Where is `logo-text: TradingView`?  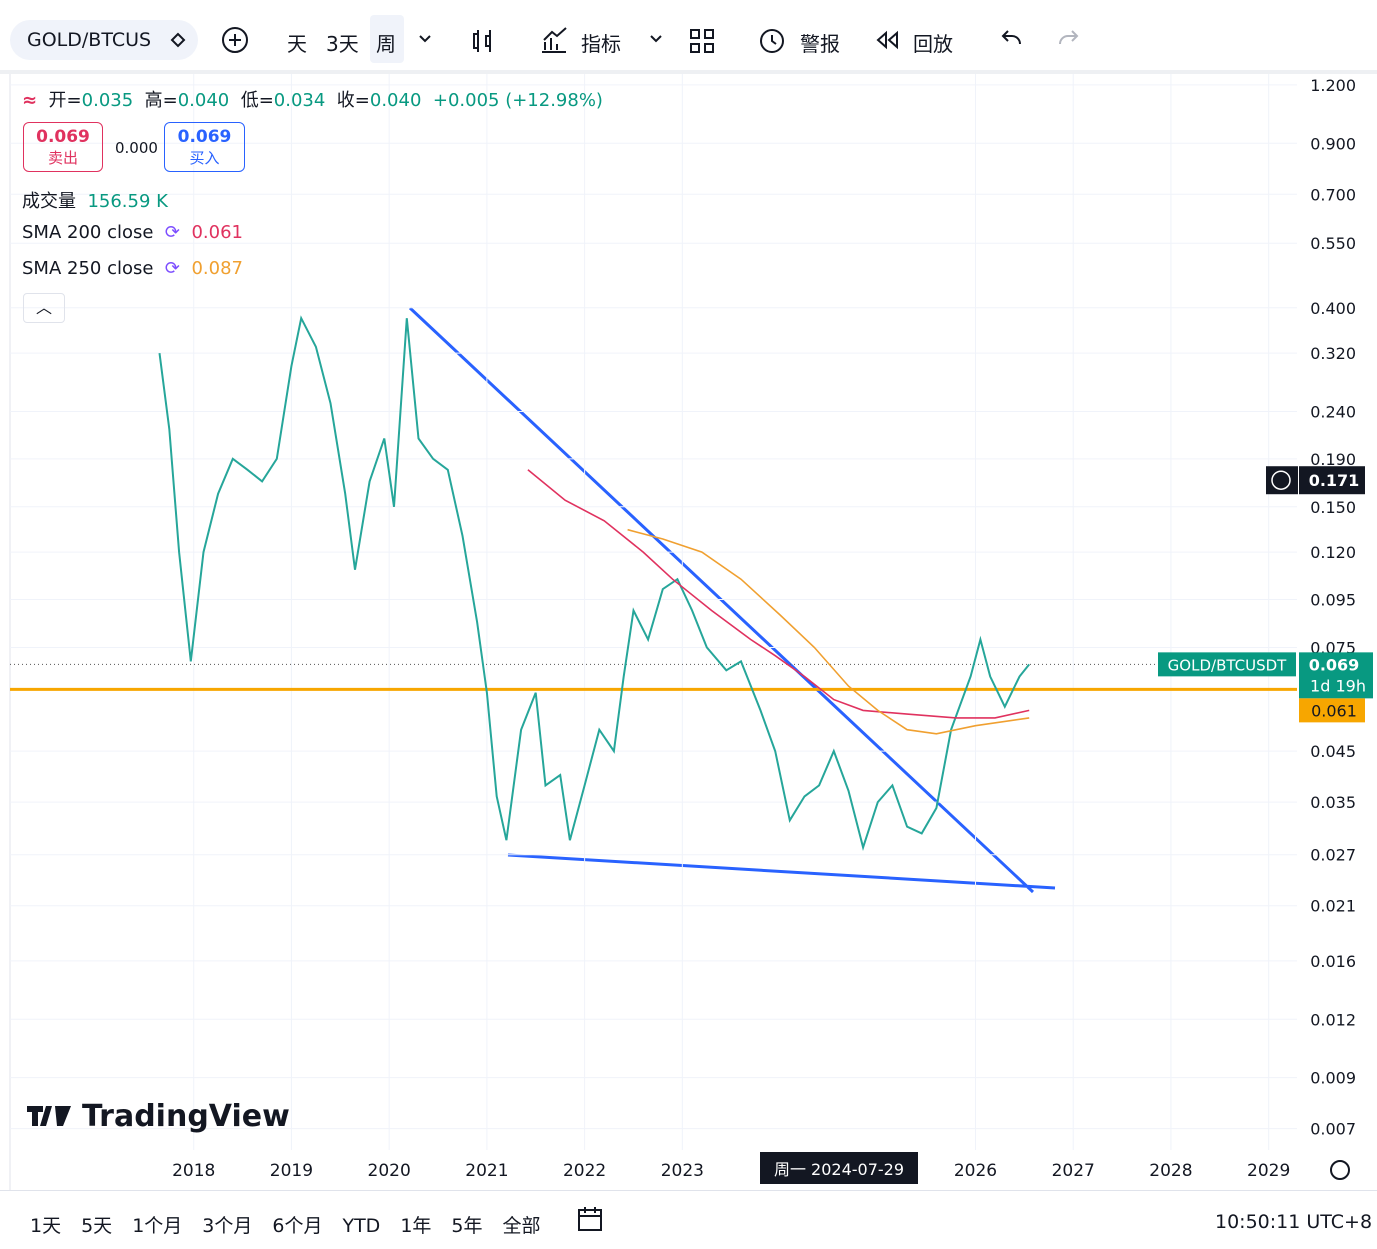
logo-text: TradingView is located at coordinates (186, 1116).